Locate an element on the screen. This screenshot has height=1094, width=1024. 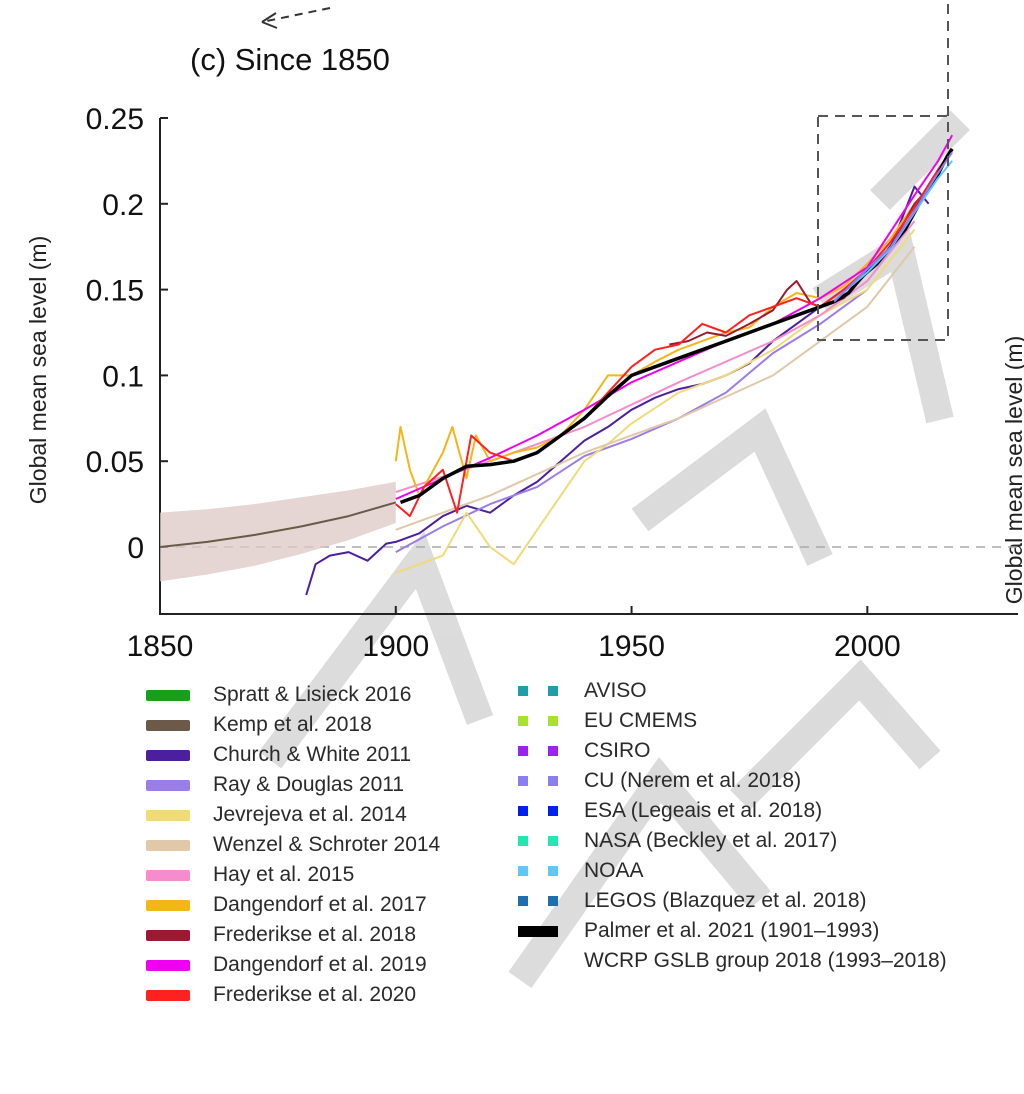
legend-label: NASA (Beckley et al. 2017) is located at coordinates (711, 840).